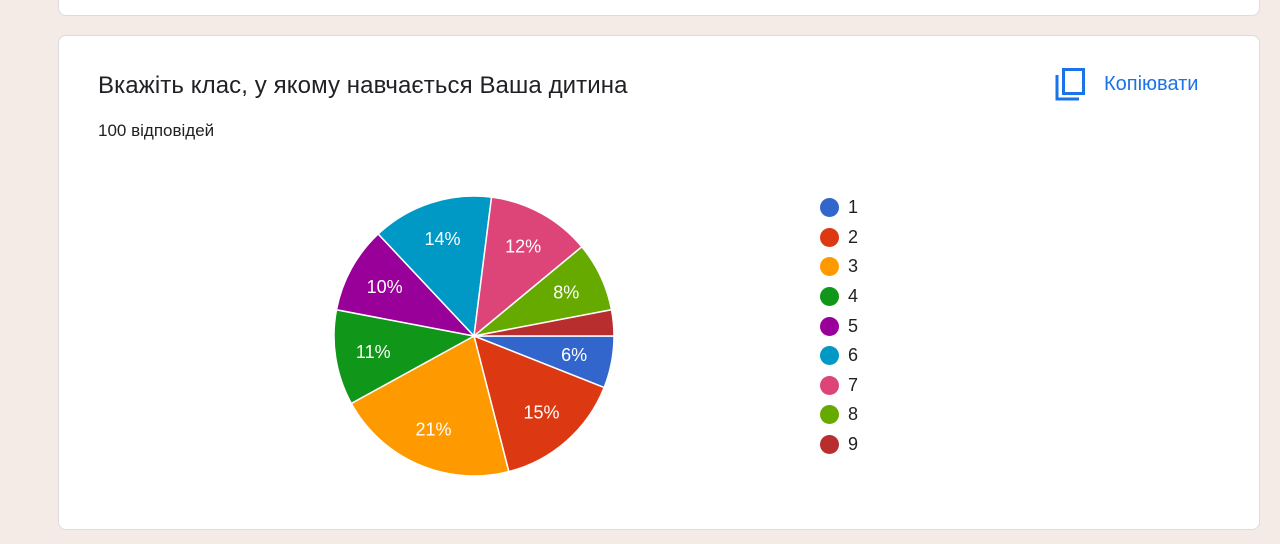 The width and height of the screenshot is (1280, 544). I want to click on pie-chart: 6% 15% 21% 11% 10% 14% 12% 8%, so click(474, 336).